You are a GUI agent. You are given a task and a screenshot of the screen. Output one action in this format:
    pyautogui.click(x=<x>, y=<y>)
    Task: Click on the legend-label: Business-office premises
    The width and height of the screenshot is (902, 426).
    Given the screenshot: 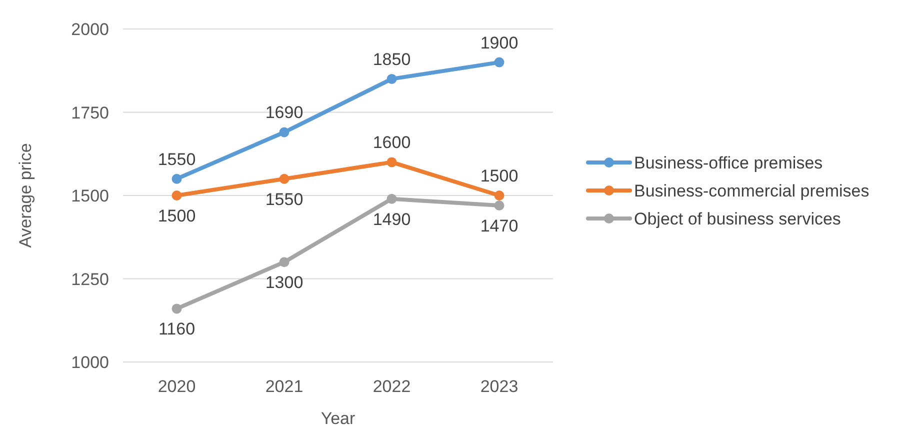 What is the action you would take?
    pyautogui.click(x=728, y=163)
    